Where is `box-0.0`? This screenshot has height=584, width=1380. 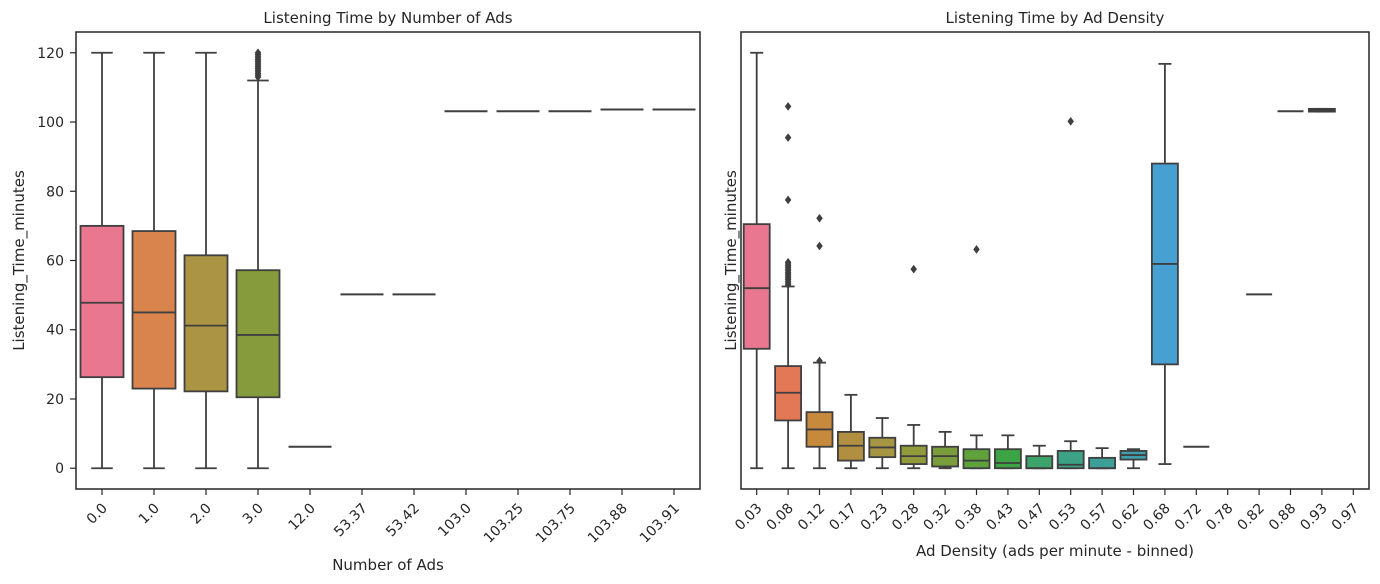
box-0.0 is located at coordinates (102, 260).